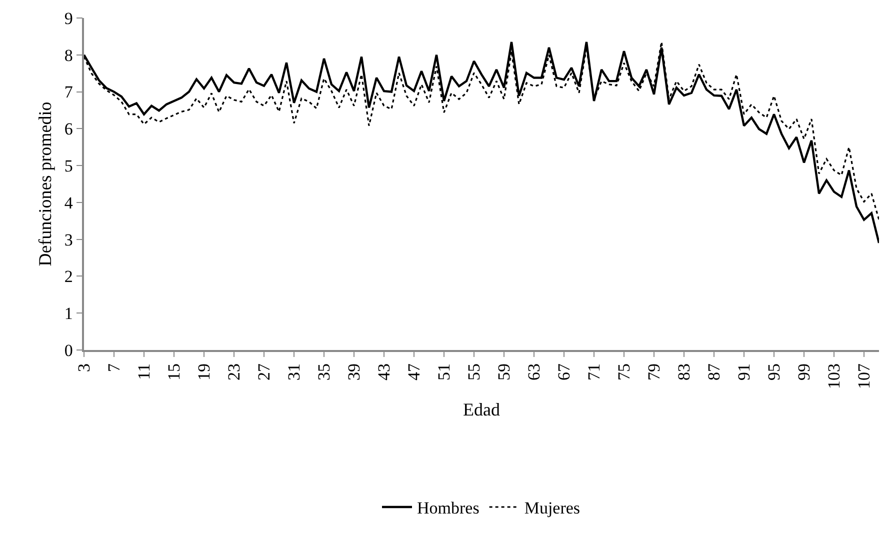 The height and width of the screenshot is (533, 887). I want to click on x-tick-label: 35, so click(324, 372).